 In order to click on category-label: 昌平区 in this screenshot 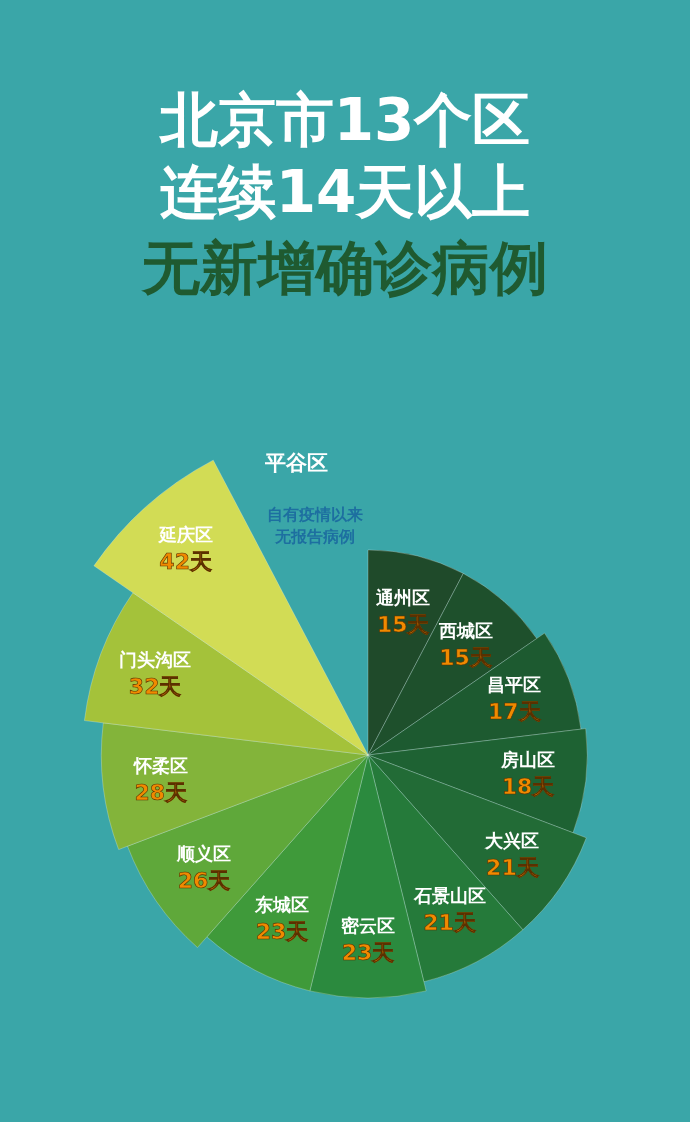, I will do `click(514, 685)`.